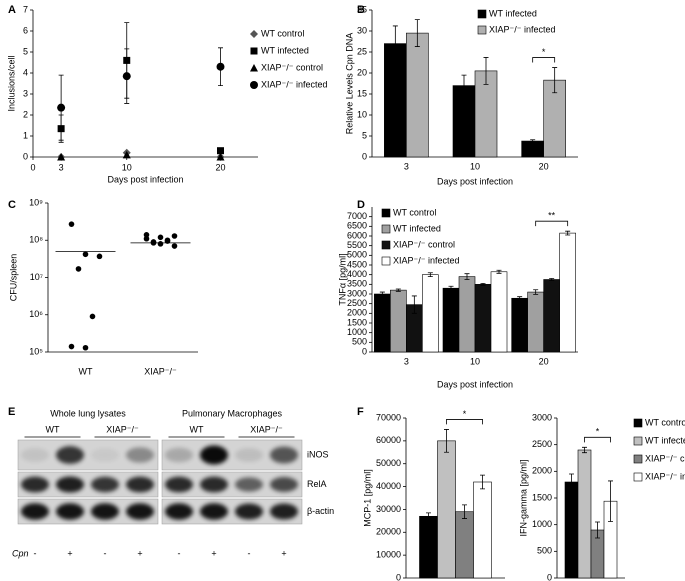 This screenshot has height=581, width=685. What do you see at coordinates (424, 244) in the screenshot?
I see `legend-label: XIAP⁻/⁻ control` at bounding box center [424, 244].